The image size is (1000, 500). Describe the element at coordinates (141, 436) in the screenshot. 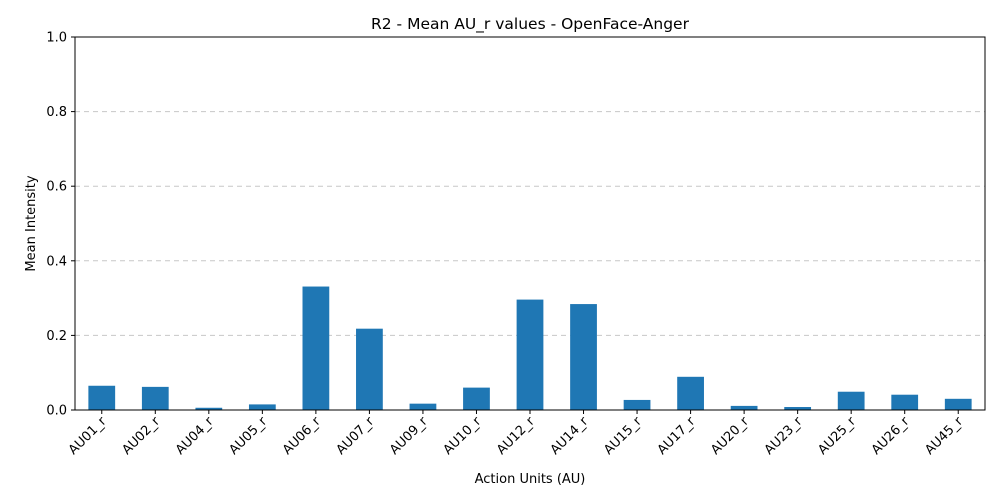

I see `x-tick-label: AU02_r` at that location.